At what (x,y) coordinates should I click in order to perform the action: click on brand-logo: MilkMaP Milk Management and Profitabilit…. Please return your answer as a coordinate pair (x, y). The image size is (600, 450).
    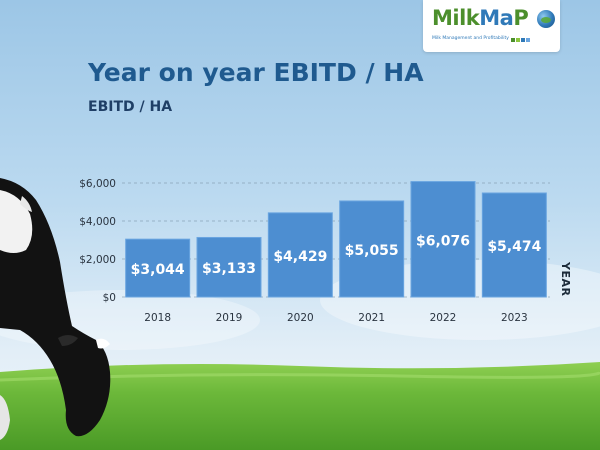
    Looking at the image, I should click on (491, 26).